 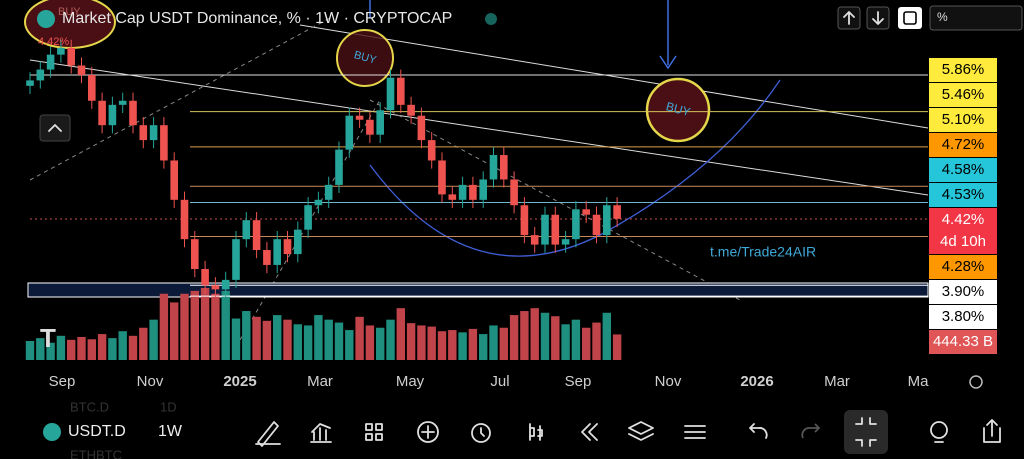 I want to click on interval: 1W, so click(x=170, y=431).